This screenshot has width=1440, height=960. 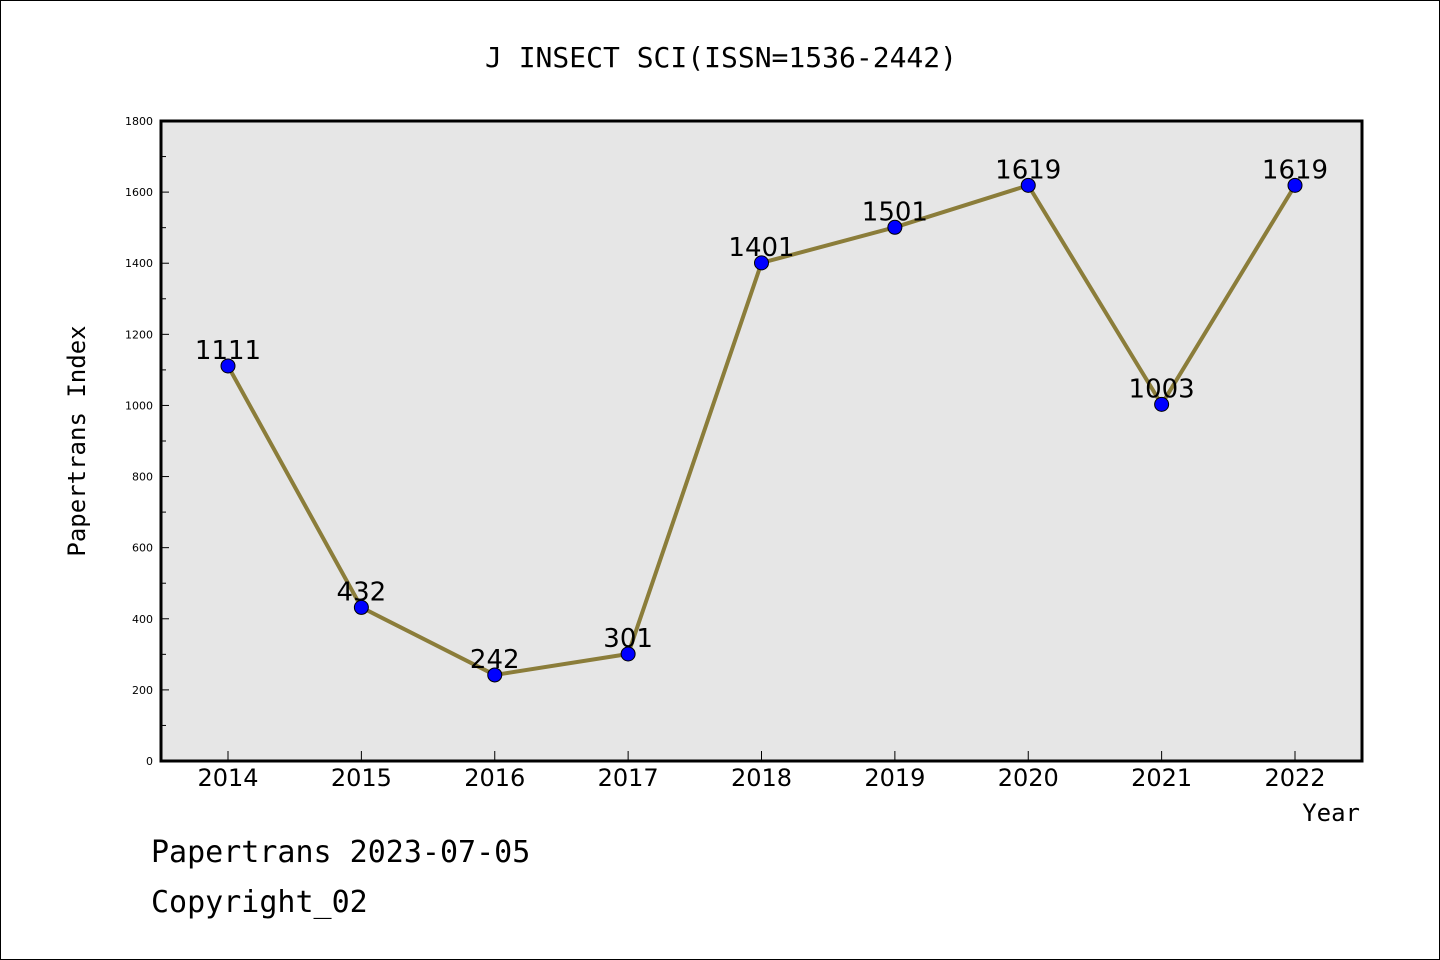 What do you see at coordinates (1294, 778) in the screenshot?
I see `x-tick-label: 2022` at bounding box center [1294, 778].